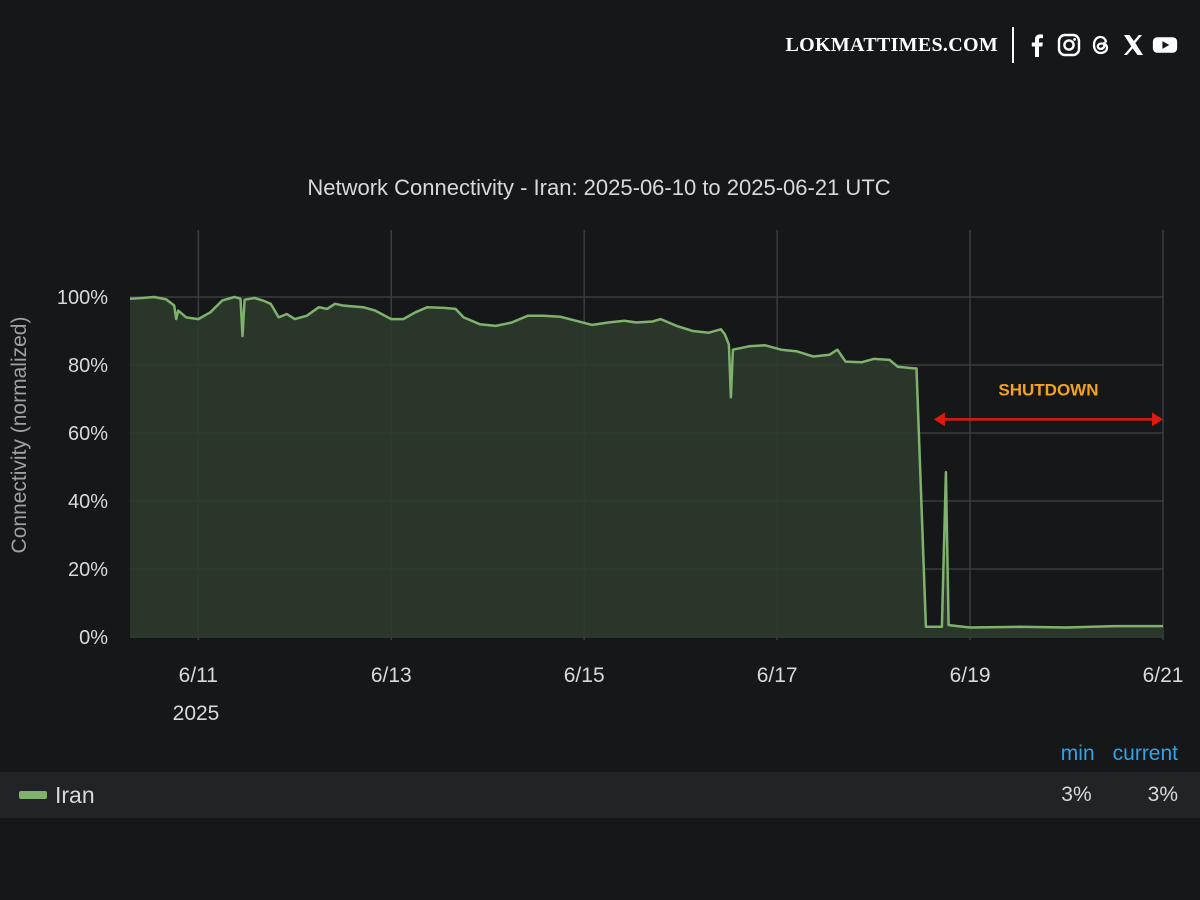 The height and width of the screenshot is (900, 1200). I want to click on brand-bar: LOKMATTIMES.COM, so click(982, 45).